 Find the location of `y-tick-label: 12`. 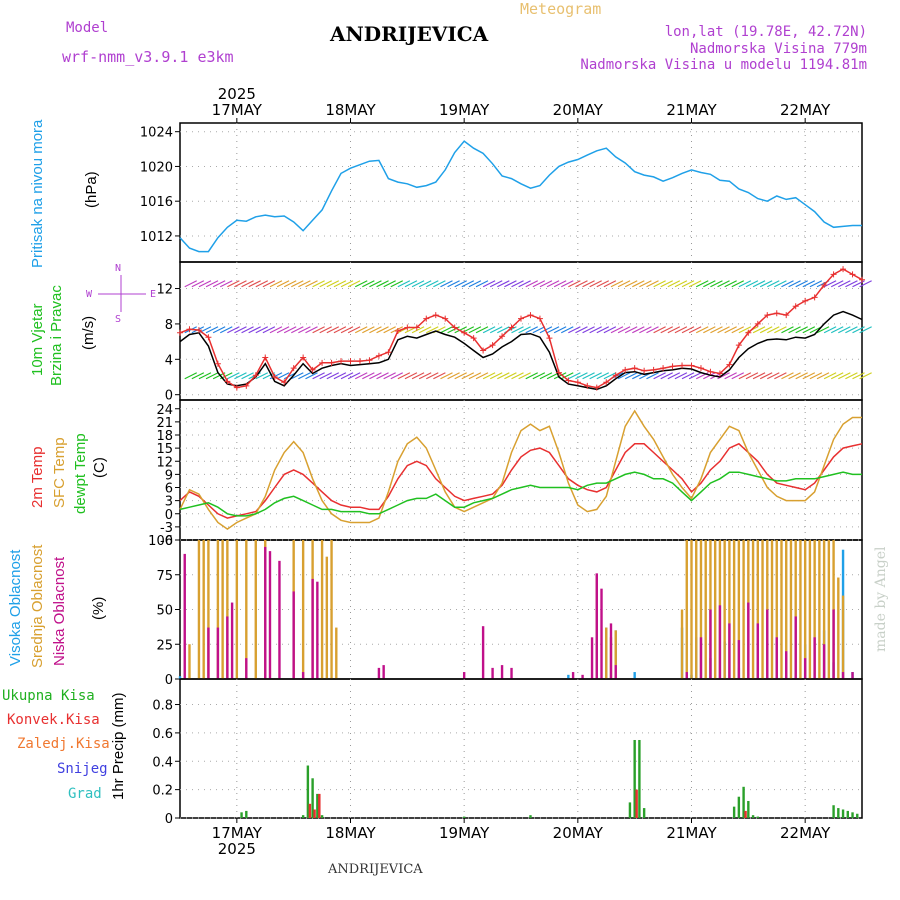

y-tick-label: 12 is located at coordinates (164, 290).